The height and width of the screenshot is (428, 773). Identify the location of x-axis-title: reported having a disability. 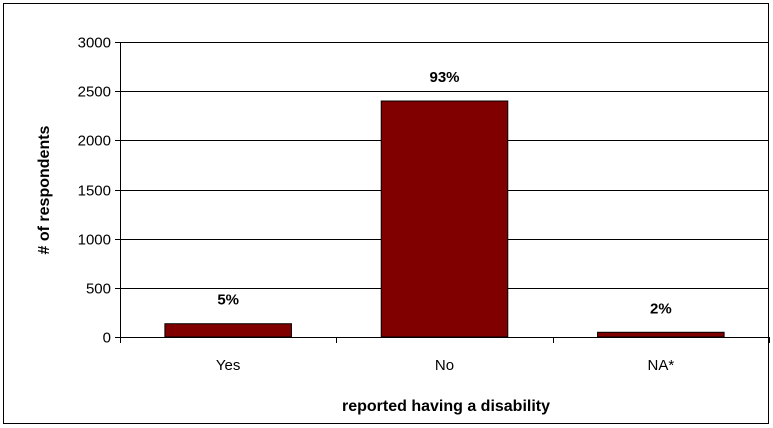
(446, 406).